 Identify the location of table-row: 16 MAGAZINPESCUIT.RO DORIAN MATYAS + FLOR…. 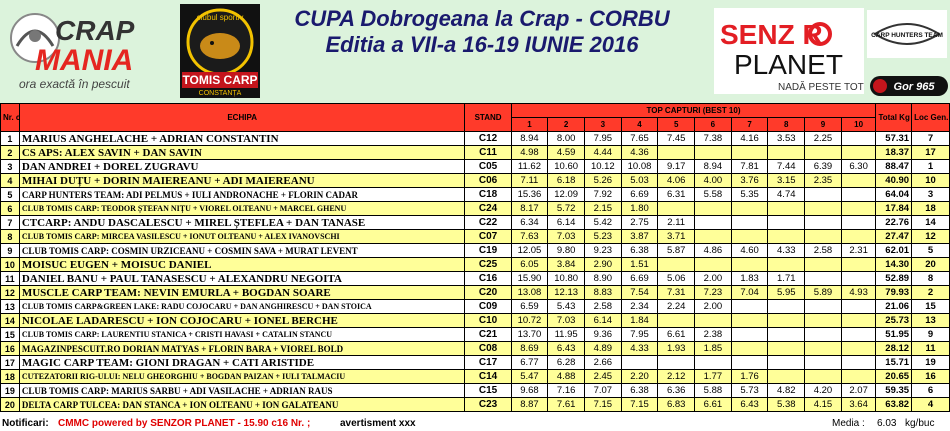
(475, 348).